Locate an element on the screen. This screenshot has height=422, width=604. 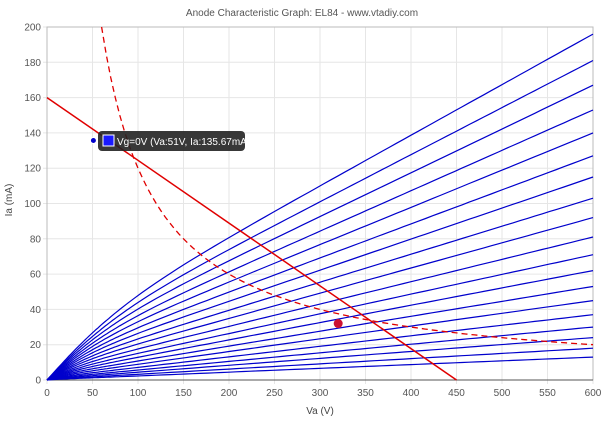
y-tick-label: 180 is located at coordinates (32, 63).